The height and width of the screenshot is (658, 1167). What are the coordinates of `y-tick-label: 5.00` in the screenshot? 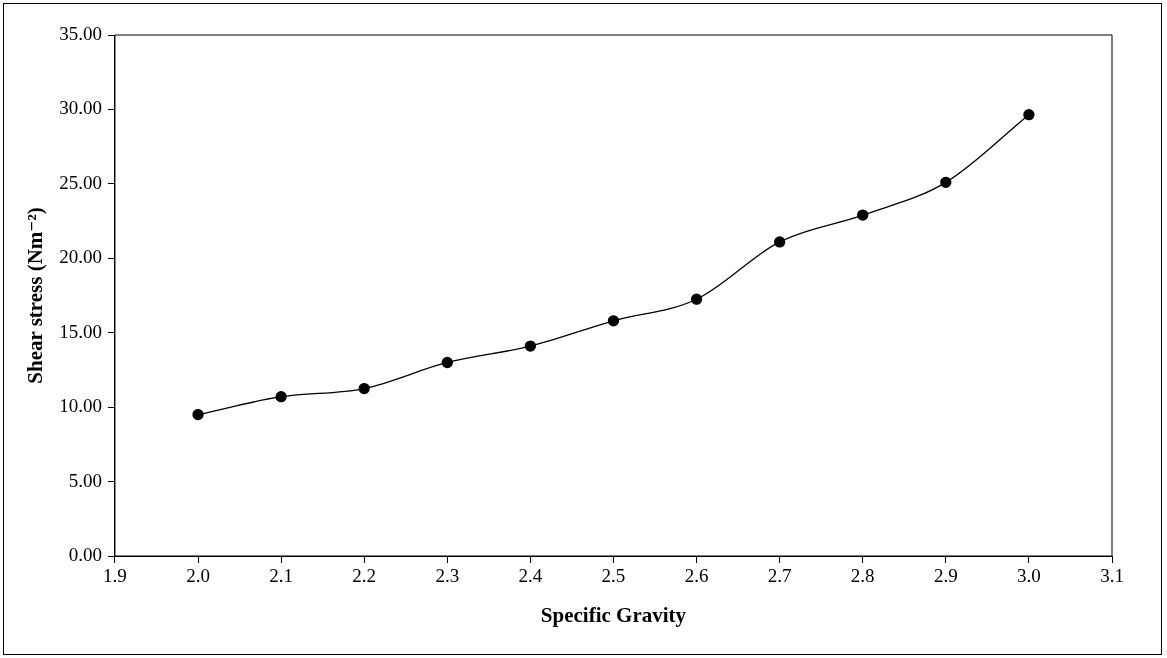 It's located at (85, 480).